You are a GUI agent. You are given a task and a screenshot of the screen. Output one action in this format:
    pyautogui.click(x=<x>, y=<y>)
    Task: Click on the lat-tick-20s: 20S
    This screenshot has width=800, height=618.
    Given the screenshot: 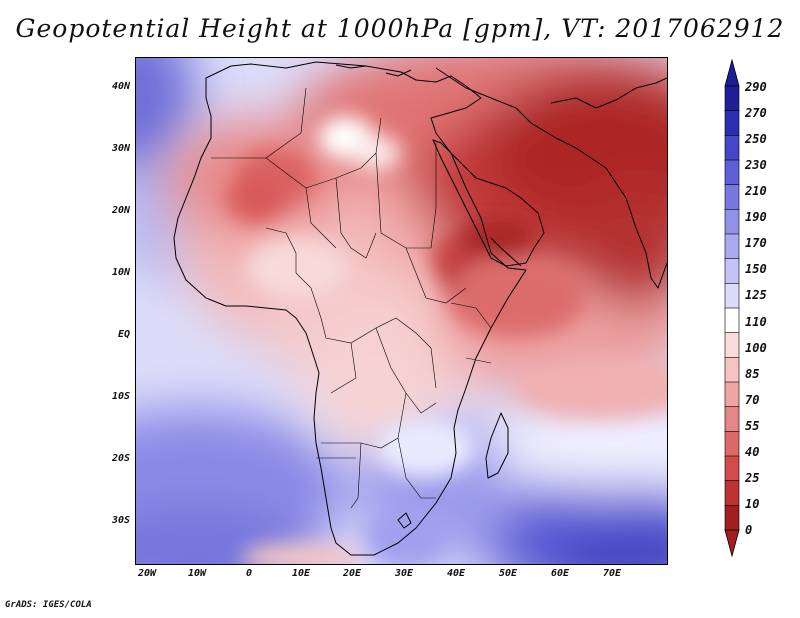 What is the action you would take?
    pyautogui.click(x=120, y=458)
    